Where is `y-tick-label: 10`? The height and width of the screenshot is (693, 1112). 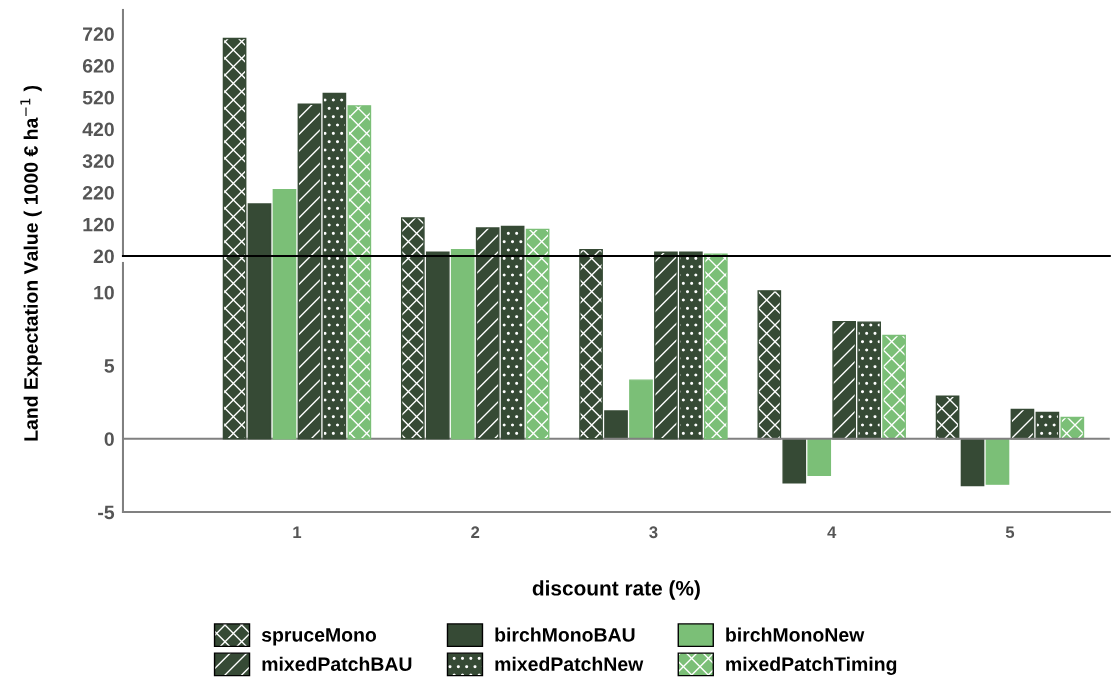 y-tick-label: 10 is located at coordinates (104, 292).